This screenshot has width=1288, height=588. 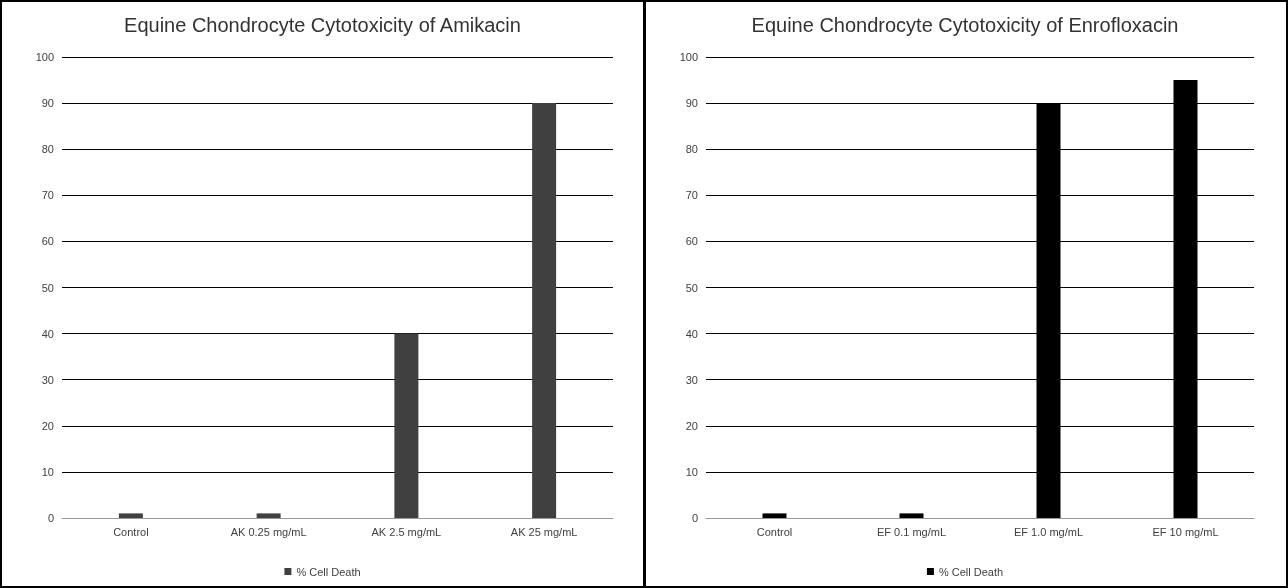 What do you see at coordinates (268, 531) in the screenshot?
I see `x-tick-label: AK 0.25 mg/mL` at bounding box center [268, 531].